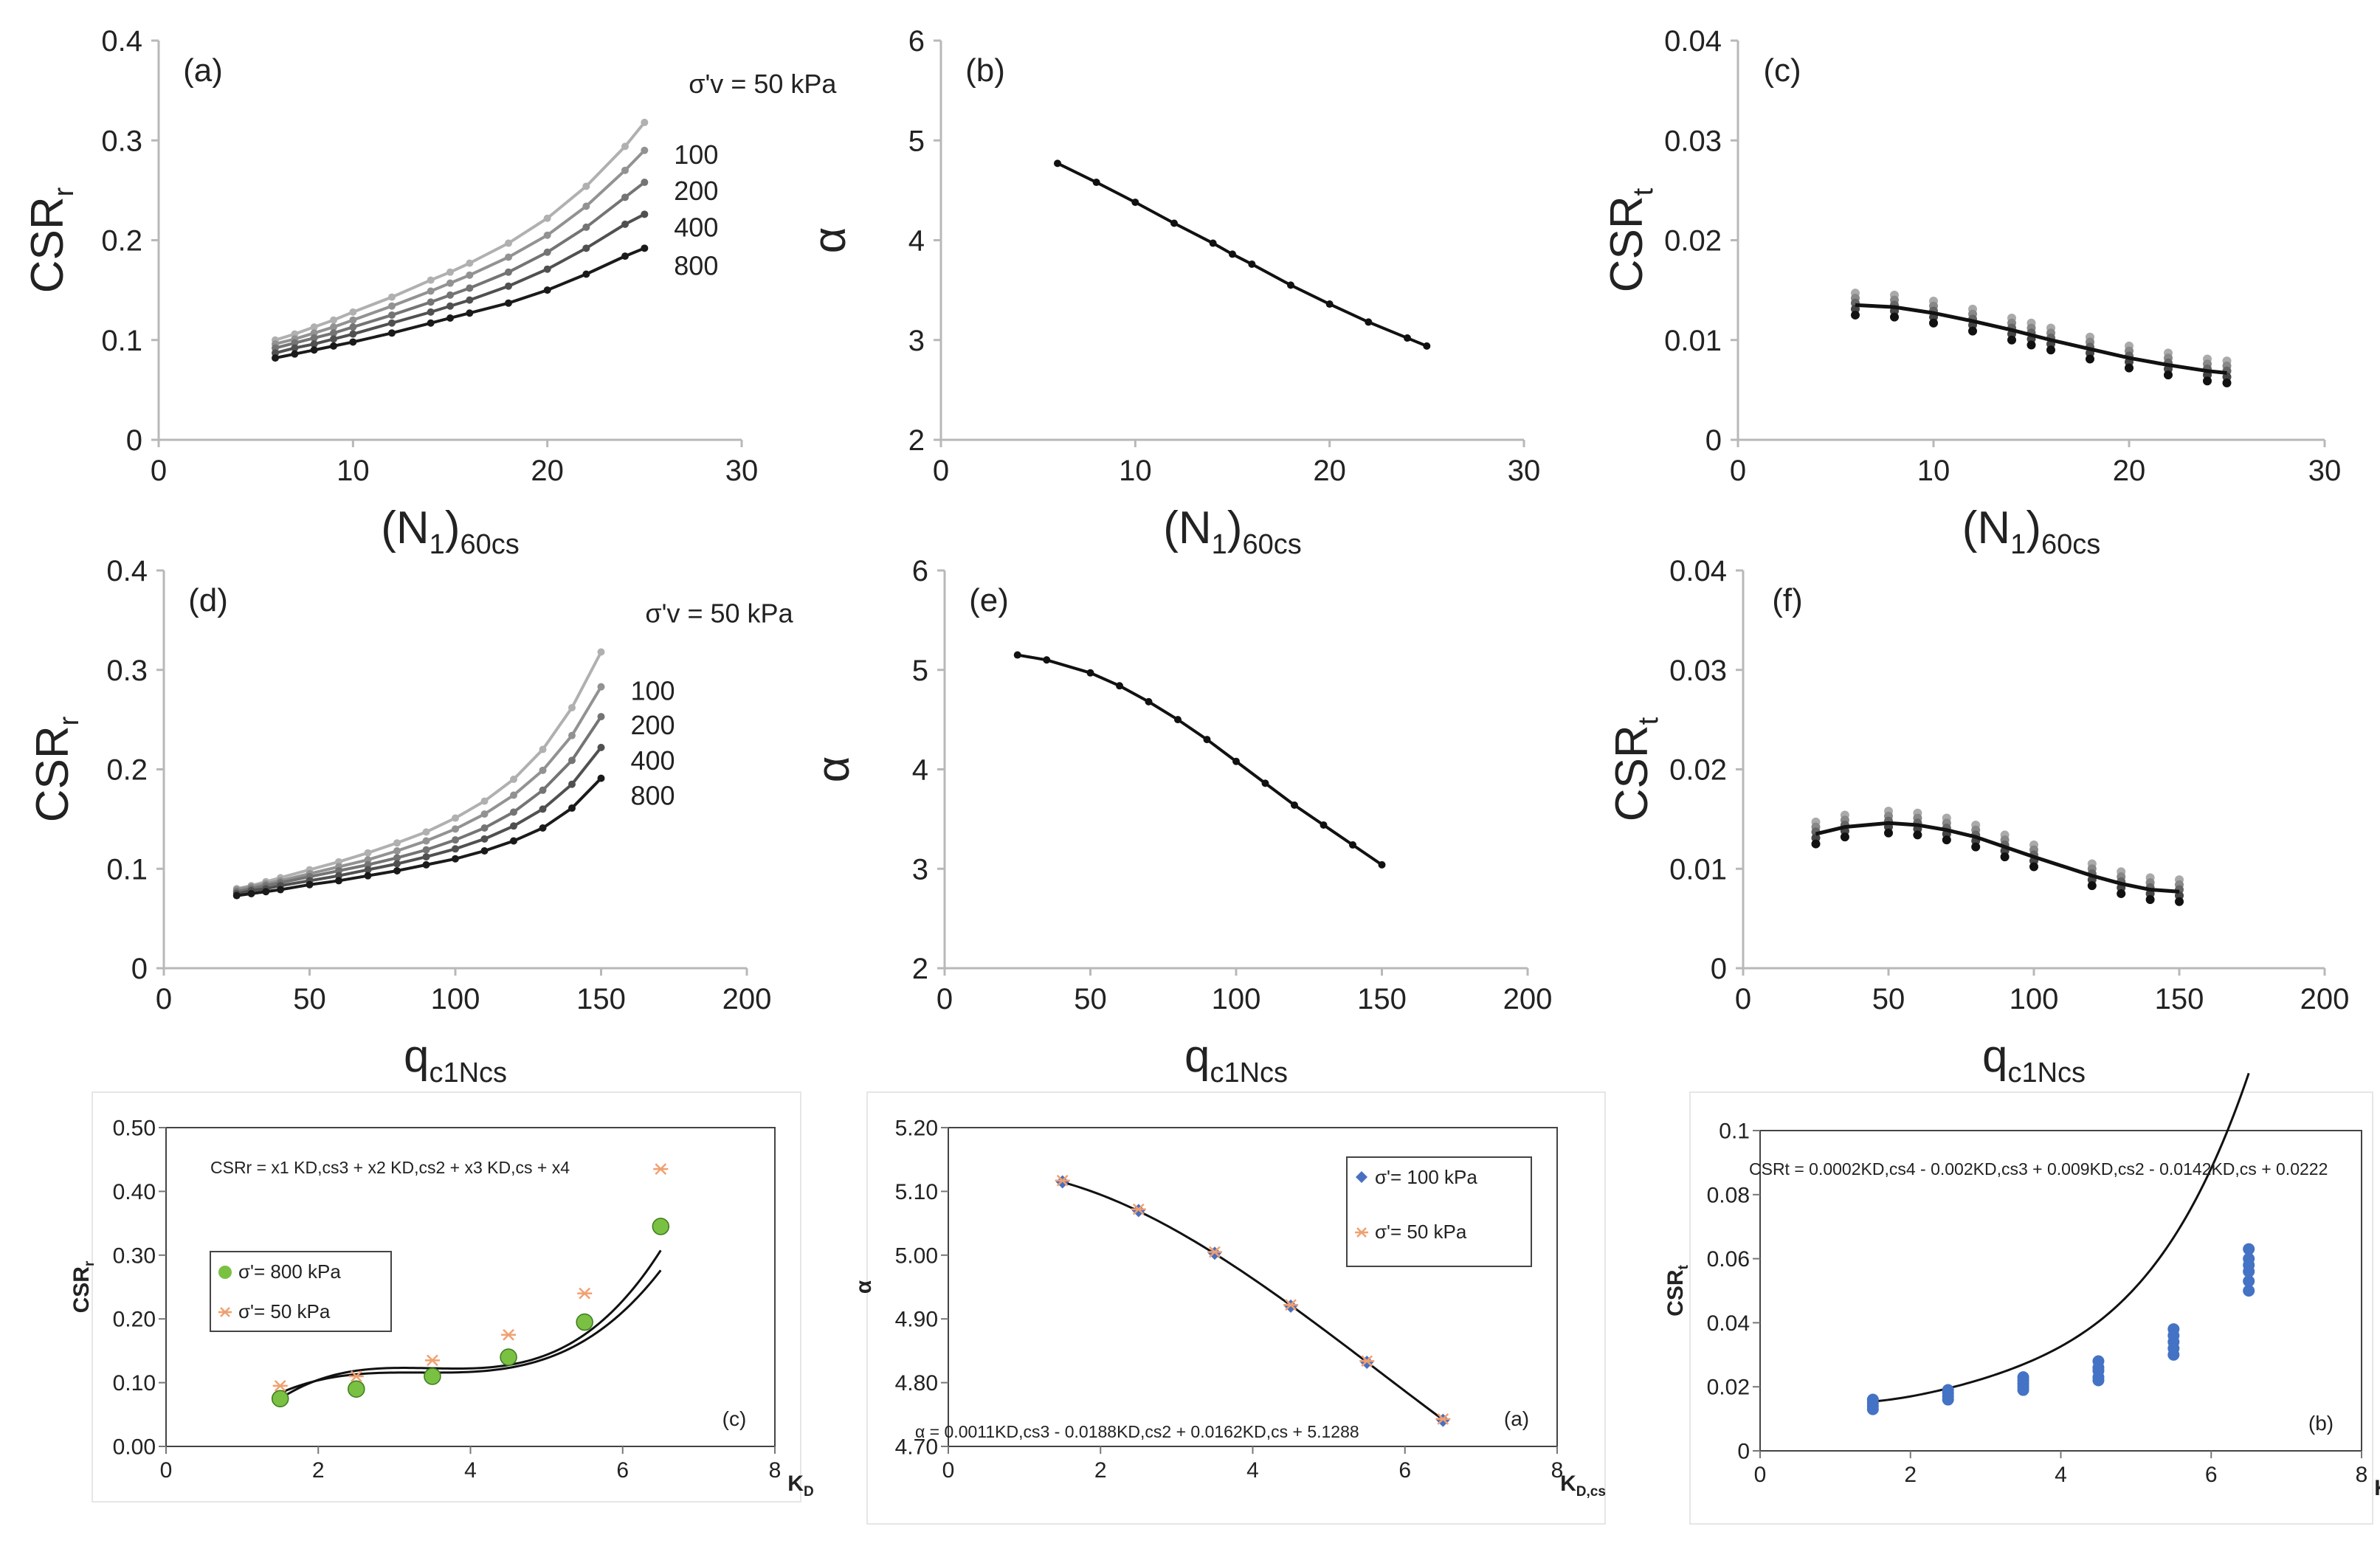  I want to click on y-tick-label: 3, so click(917, 341).